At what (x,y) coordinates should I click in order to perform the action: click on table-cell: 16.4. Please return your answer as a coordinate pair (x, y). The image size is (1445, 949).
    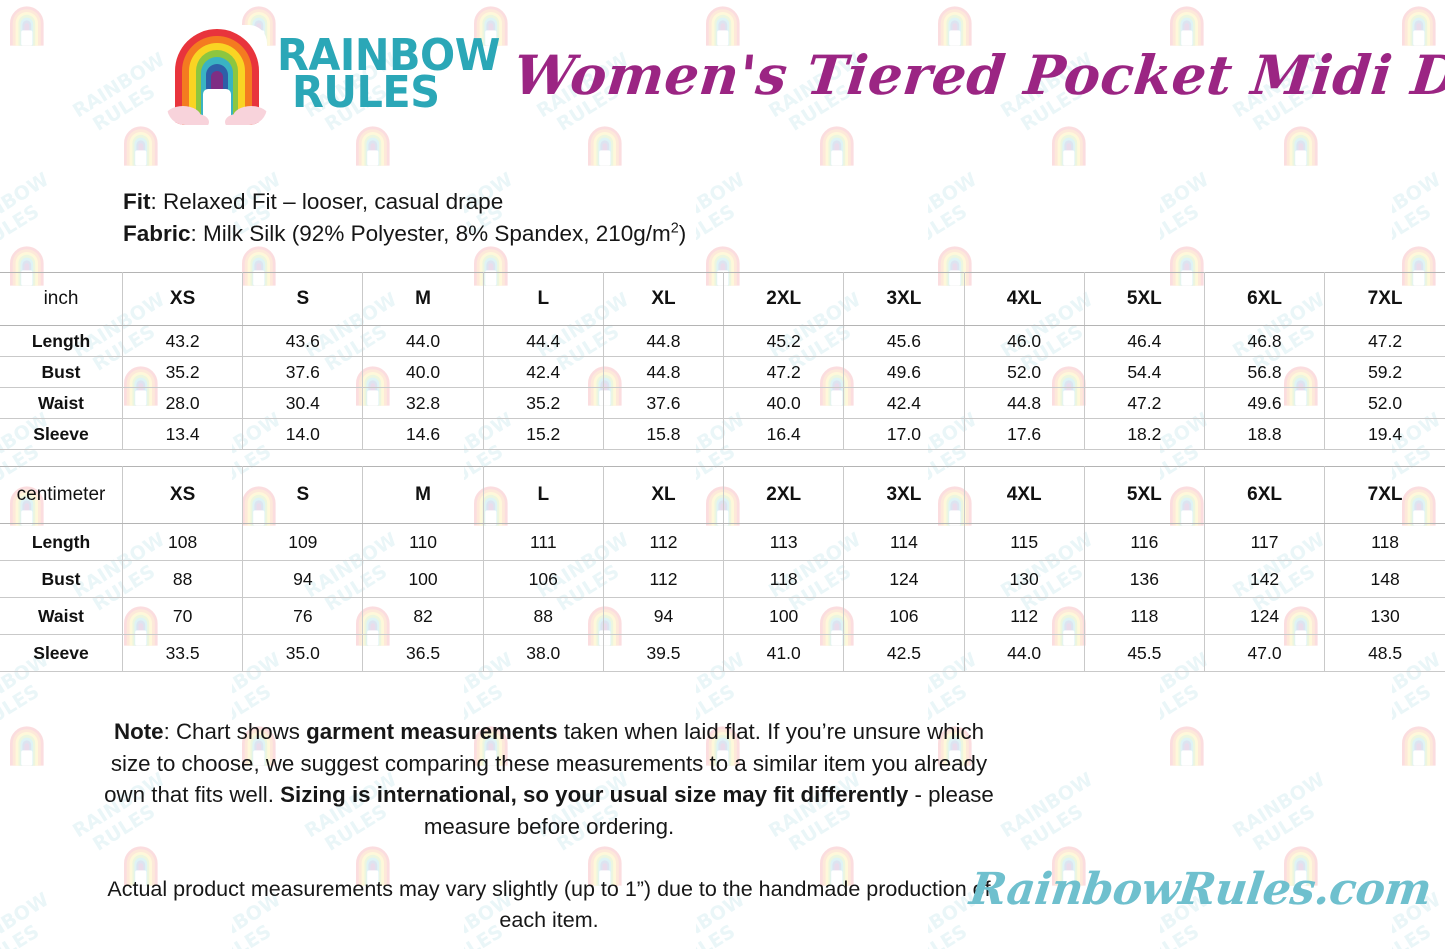
    Looking at the image, I should click on (784, 434).